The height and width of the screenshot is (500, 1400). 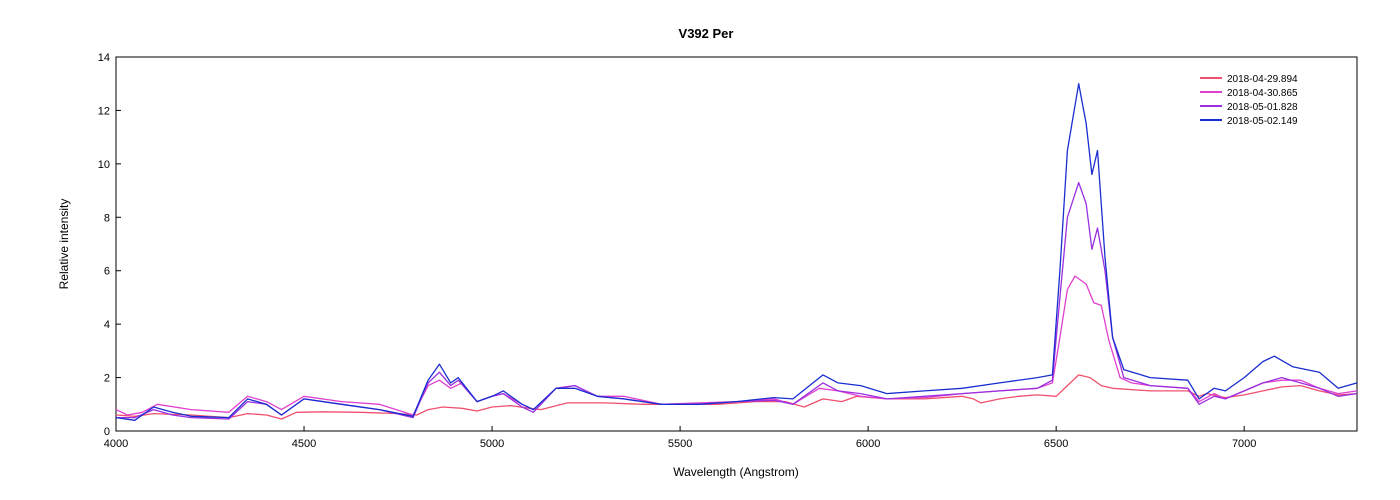 What do you see at coordinates (1262, 107) in the screenshot?
I see `legend-label-3: 2018-05-01.828` at bounding box center [1262, 107].